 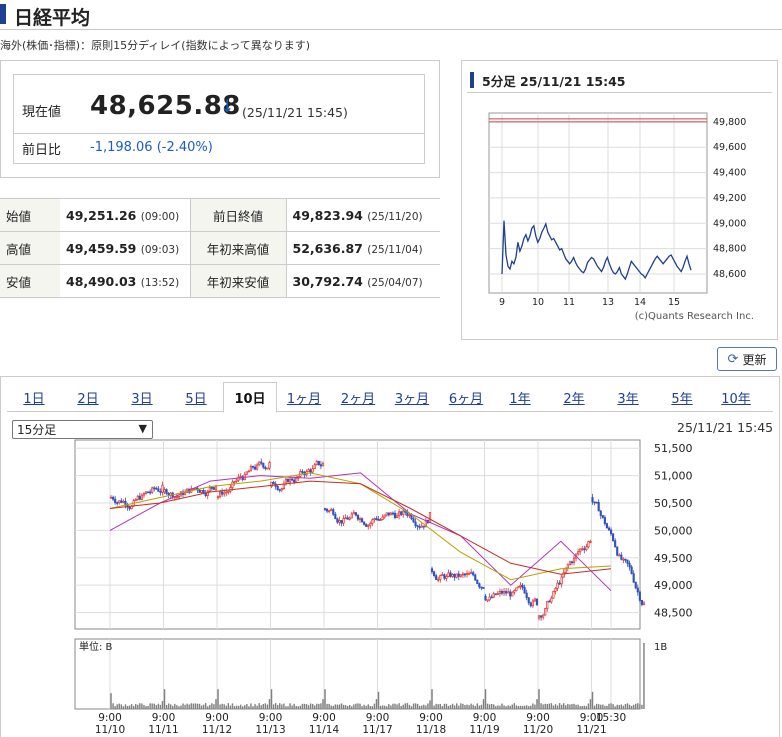 What do you see at coordinates (250, 397) in the screenshot?
I see `tab-4: 10日` at bounding box center [250, 397].